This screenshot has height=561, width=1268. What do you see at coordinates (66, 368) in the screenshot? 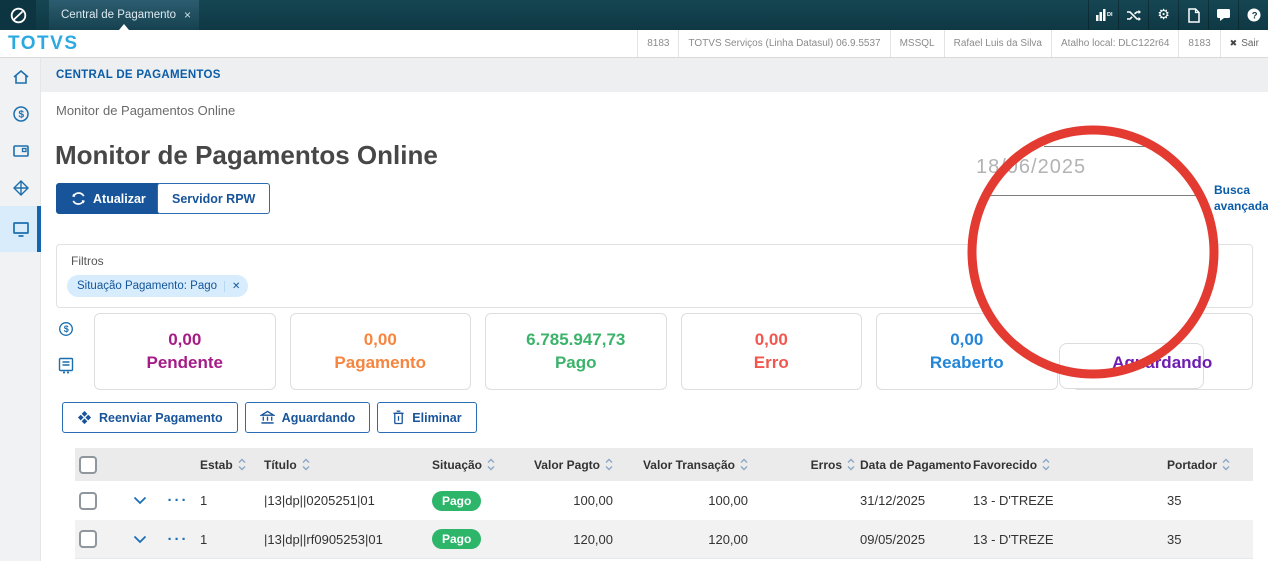
I see `totals-receipt-icon` at bounding box center [66, 368].